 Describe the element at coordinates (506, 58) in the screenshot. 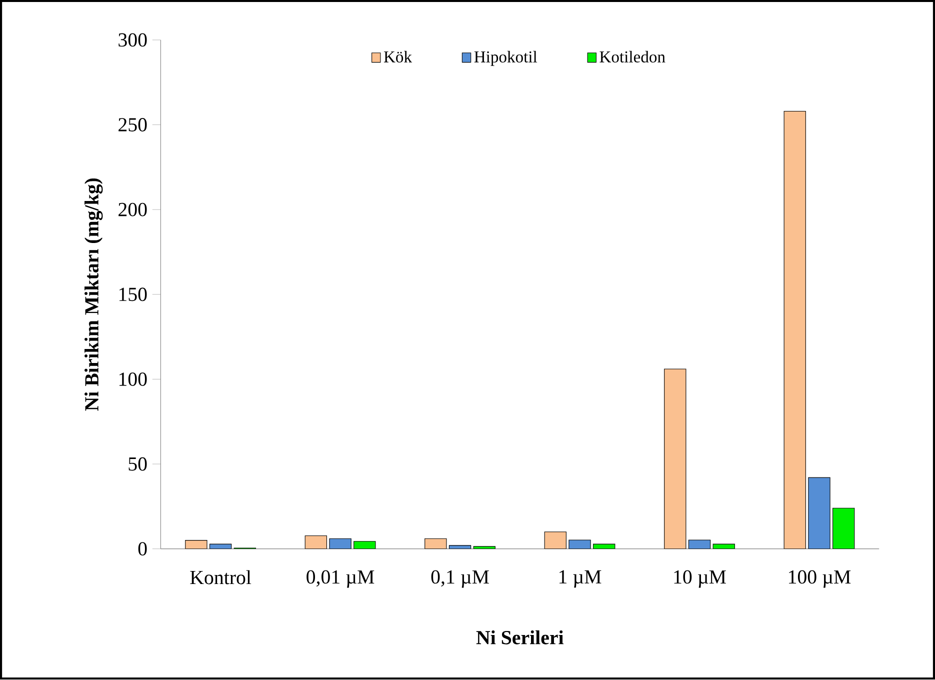

I see `legend-label: Hipokotil` at that location.